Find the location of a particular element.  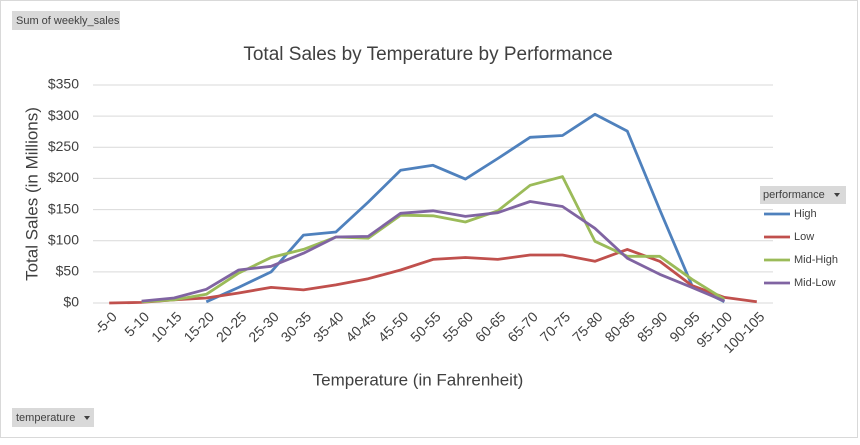

y-tick-label: $150 is located at coordinates (63, 208).